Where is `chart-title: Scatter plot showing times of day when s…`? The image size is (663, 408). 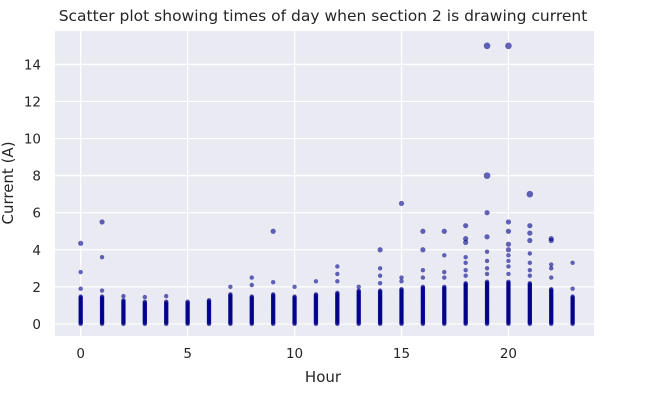
chart-title: Scatter plot showing times of day when s… is located at coordinates (323, 16).